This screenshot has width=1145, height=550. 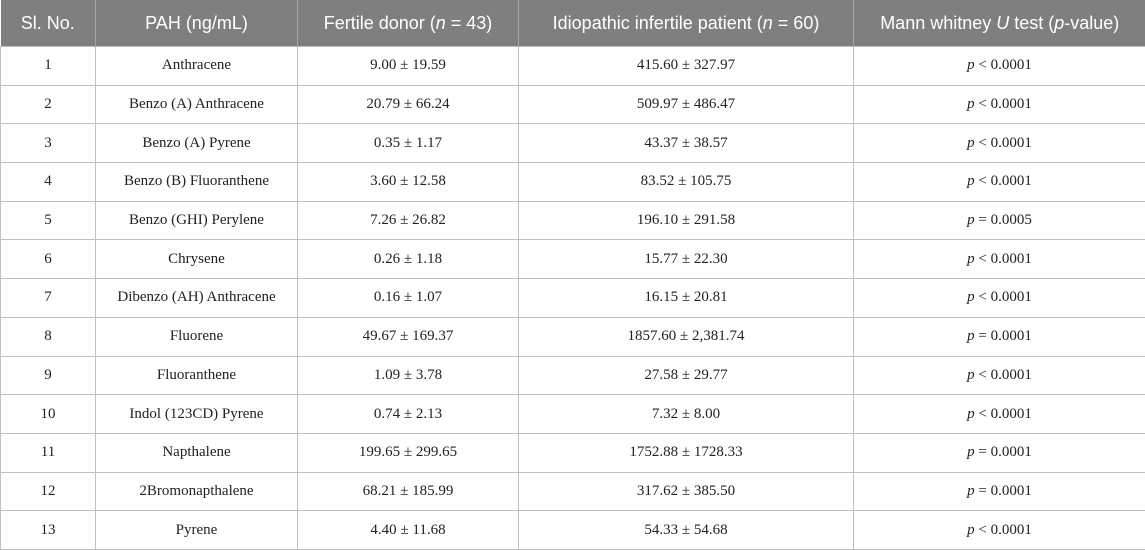 What do you see at coordinates (48, 23) in the screenshot?
I see `header-sl-no: Sl. No.` at bounding box center [48, 23].